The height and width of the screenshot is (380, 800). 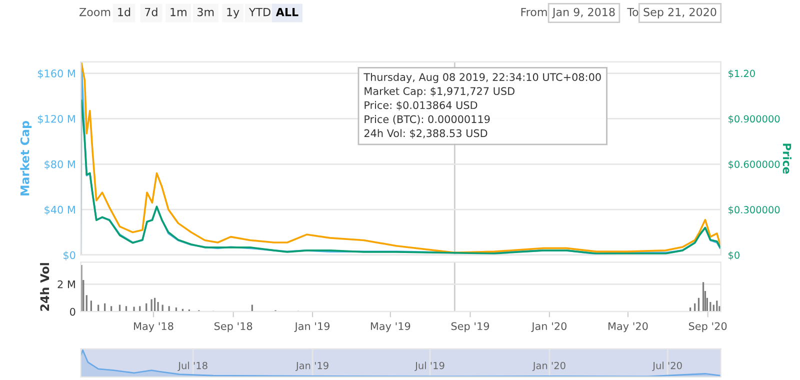 What do you see at coordinates (534, 12) in the screenshot?
I see `text: From` at bounding box center [534, 12].